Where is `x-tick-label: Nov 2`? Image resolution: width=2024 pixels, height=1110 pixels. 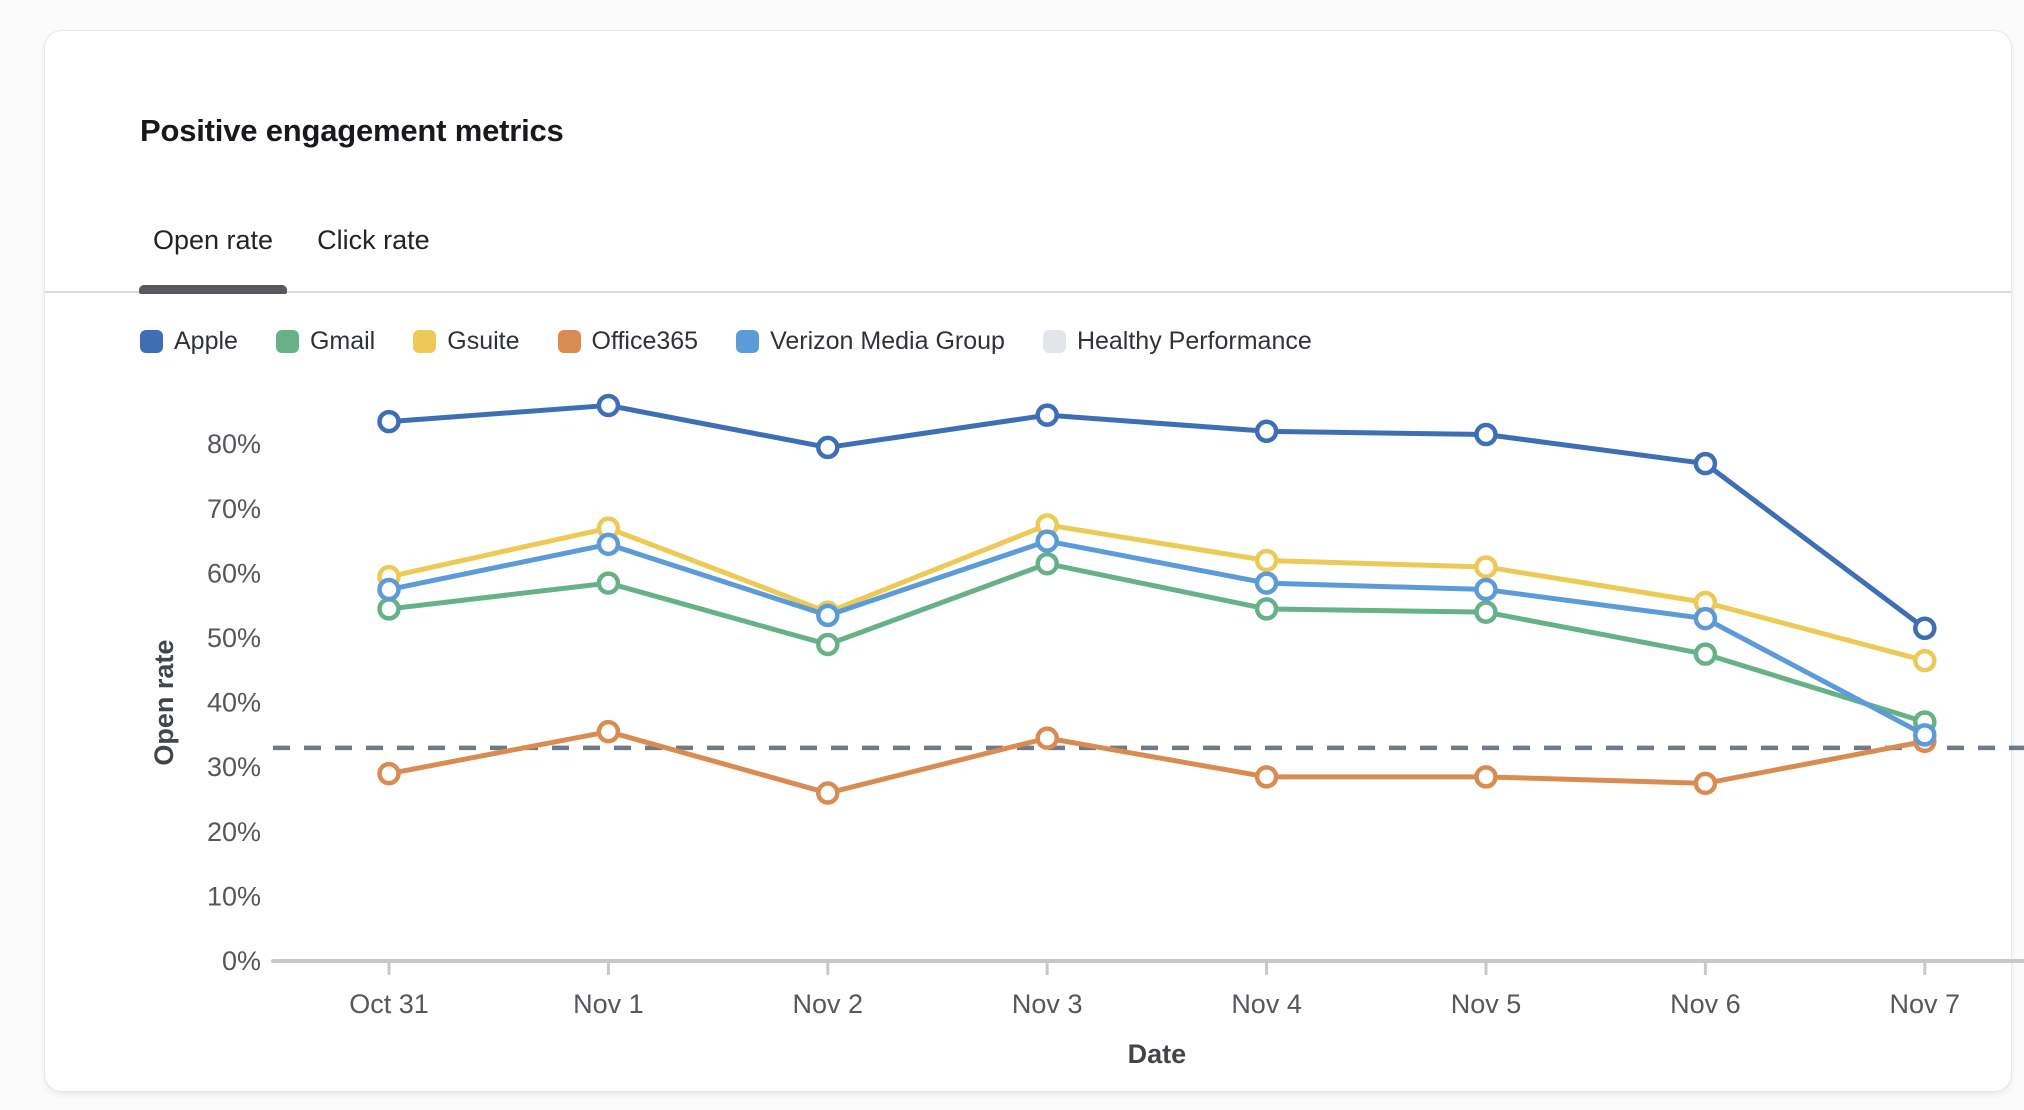
x-tick-label: Nov 2 is located at coordinates (828, 1004).